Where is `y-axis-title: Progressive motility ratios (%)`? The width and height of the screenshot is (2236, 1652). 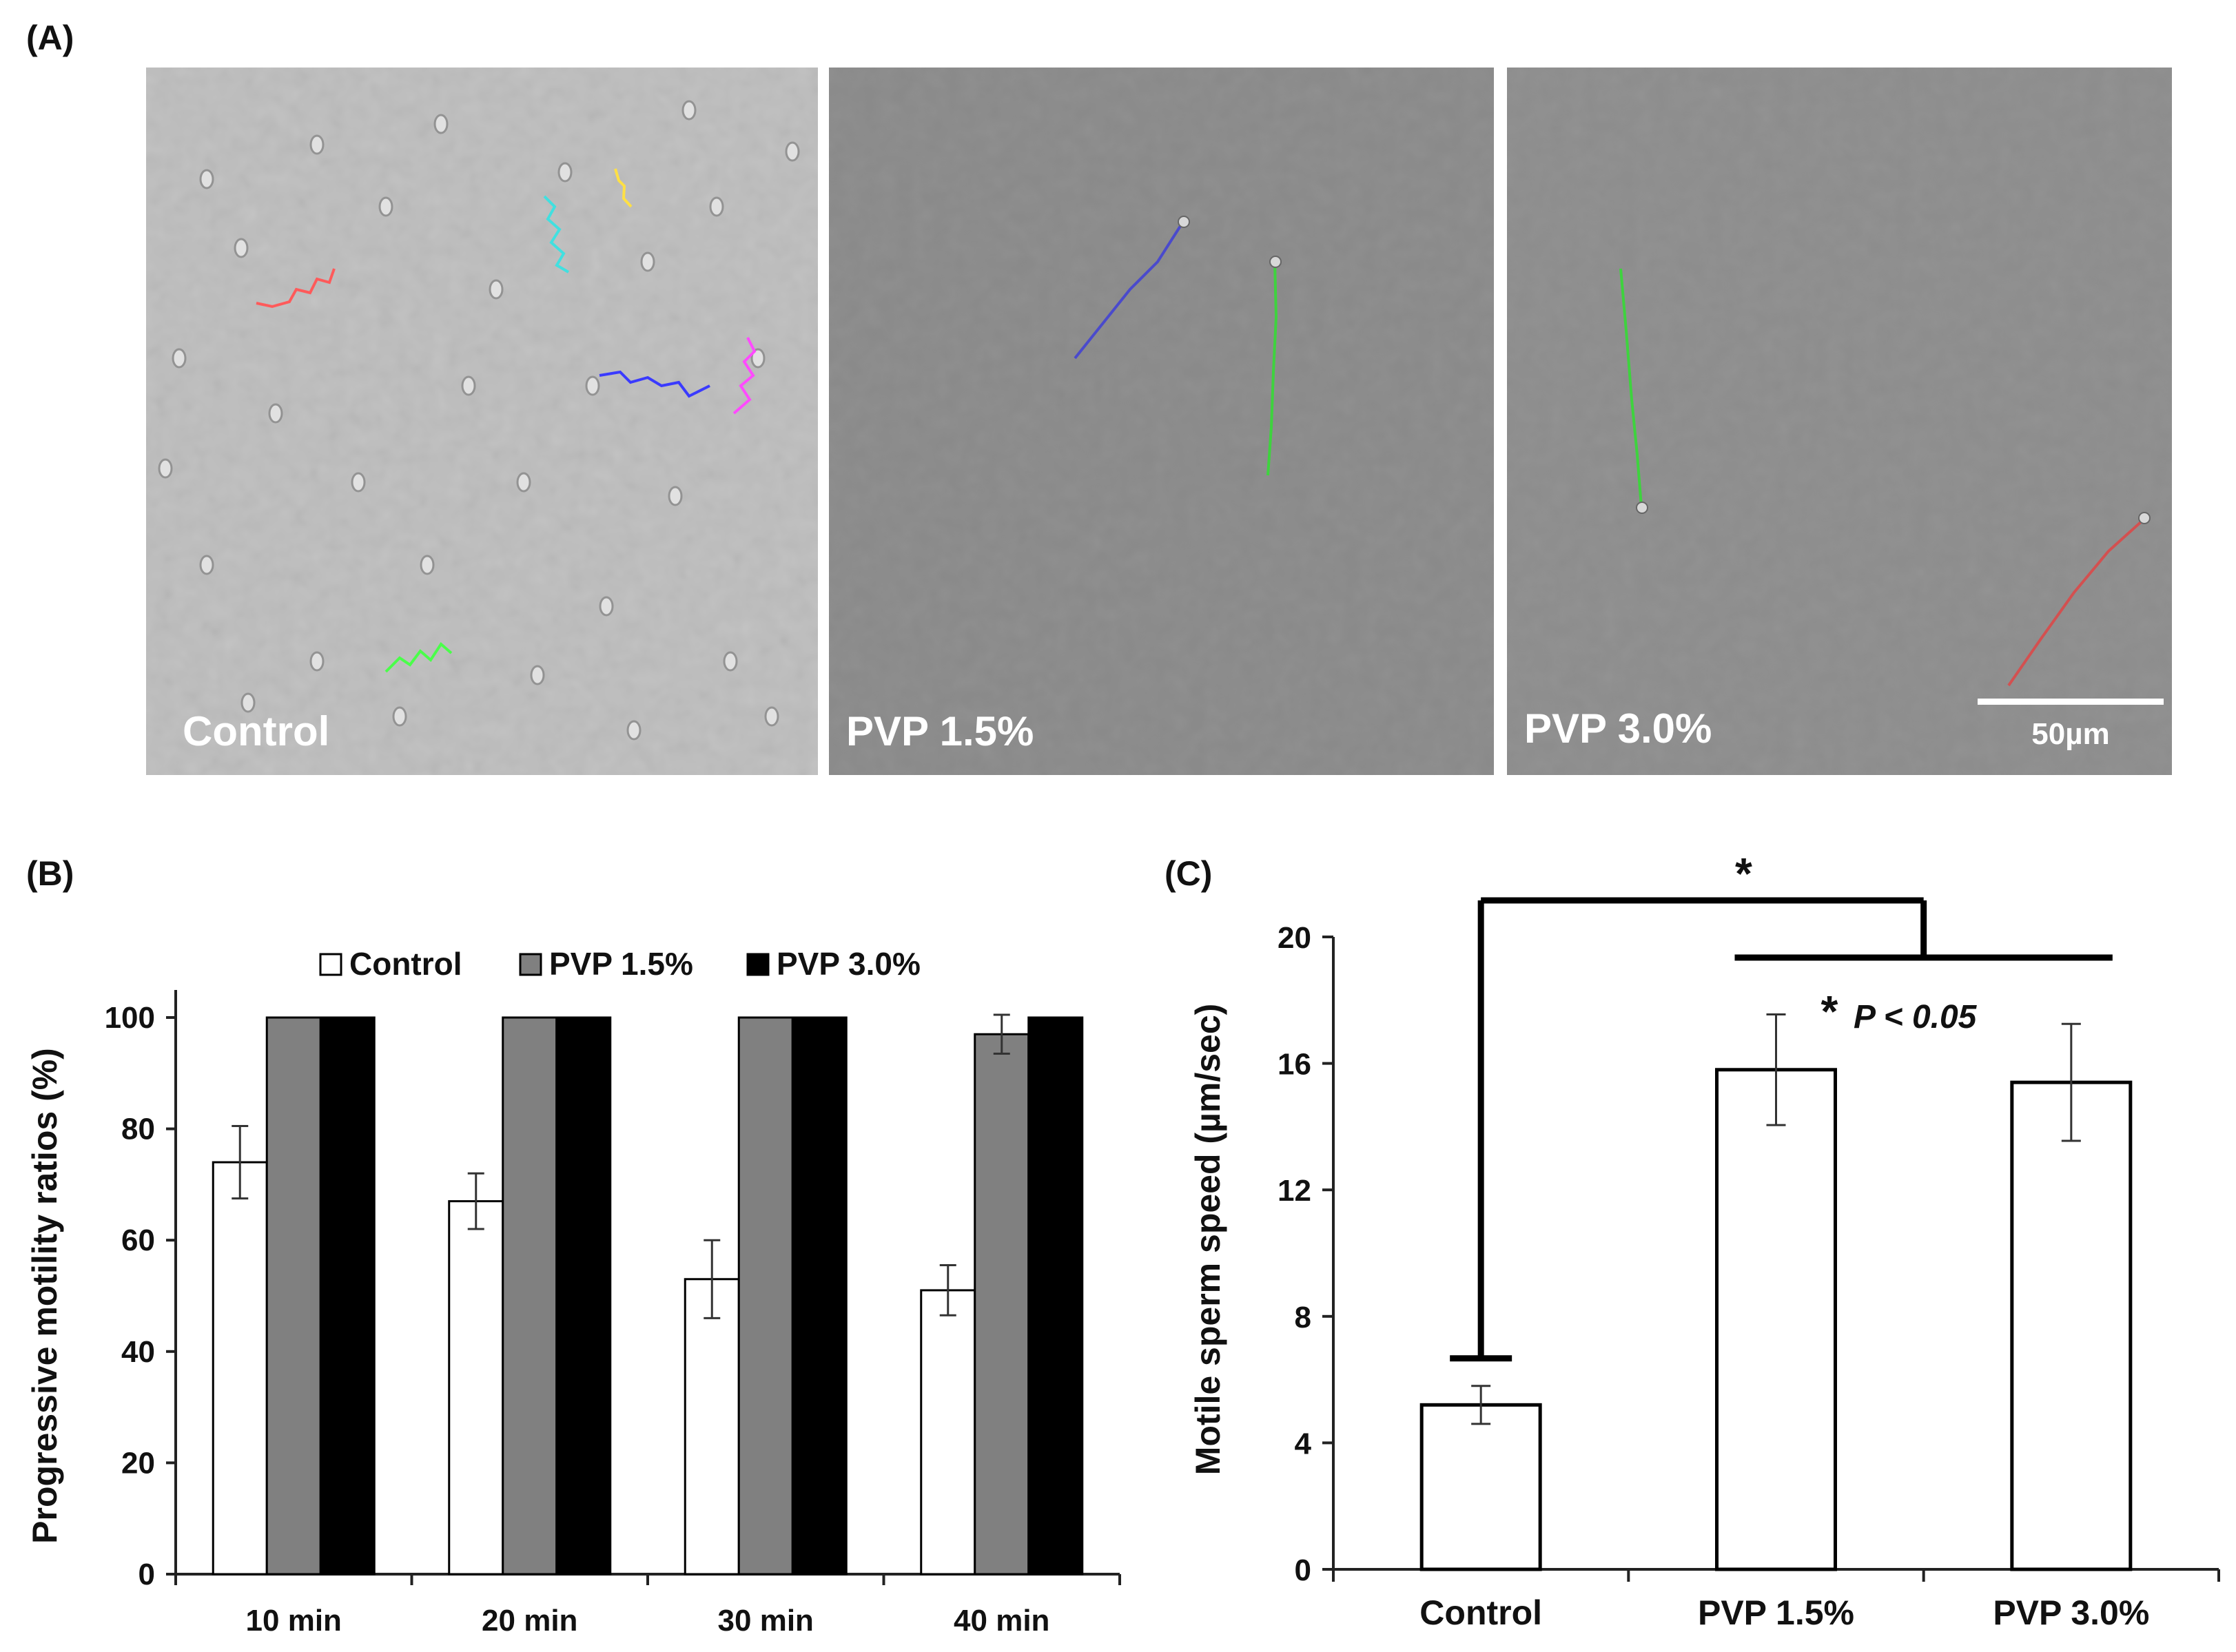
y-axis-title: Progressive motility ratios (%) is located at coordinates (44, 1296).